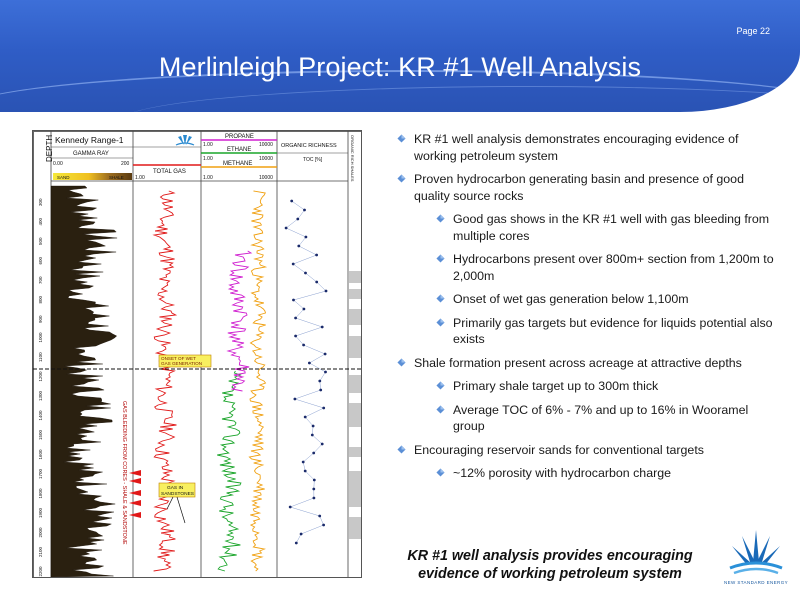 Image resolution: width=800 pixels, height=600 pixels. What do you see at coordinates (208, 178) in the screenshot?
I see `methane-scale-min: 1.00` at bounding box center [208, 178].